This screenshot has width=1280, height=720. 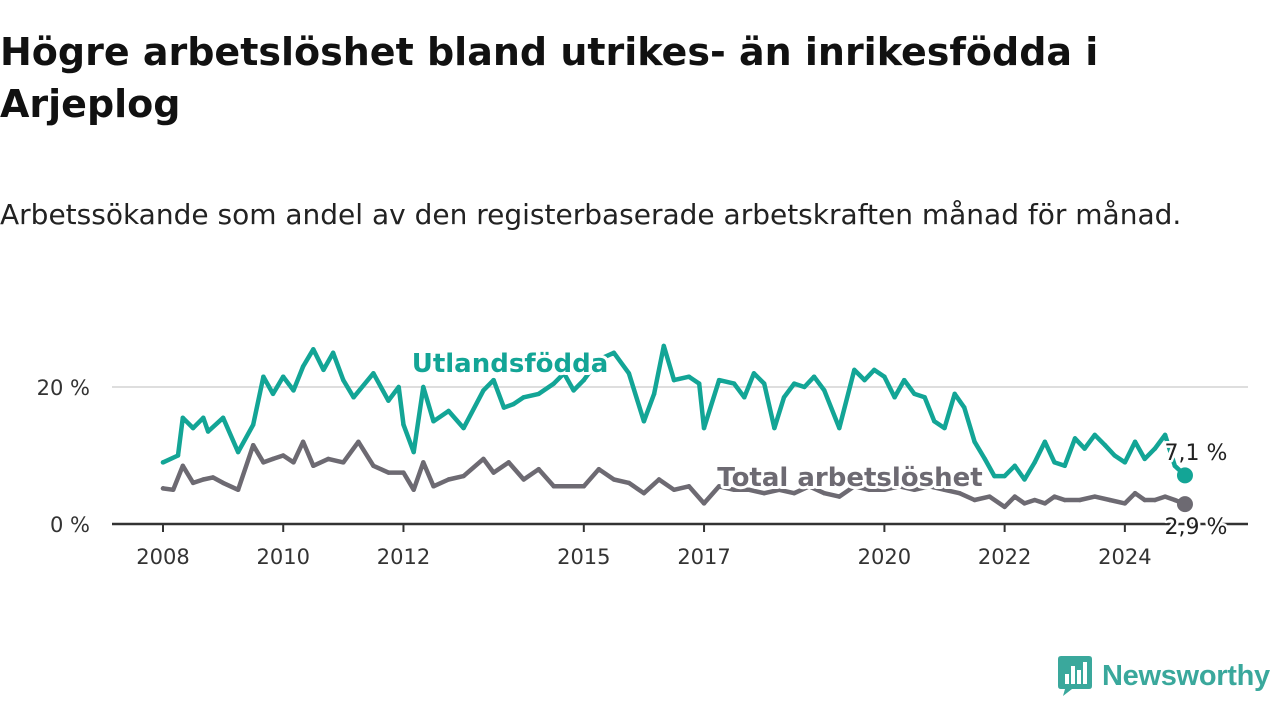 I want to click on brand-logo: Newsworthy, so click(x=1164, y=676).